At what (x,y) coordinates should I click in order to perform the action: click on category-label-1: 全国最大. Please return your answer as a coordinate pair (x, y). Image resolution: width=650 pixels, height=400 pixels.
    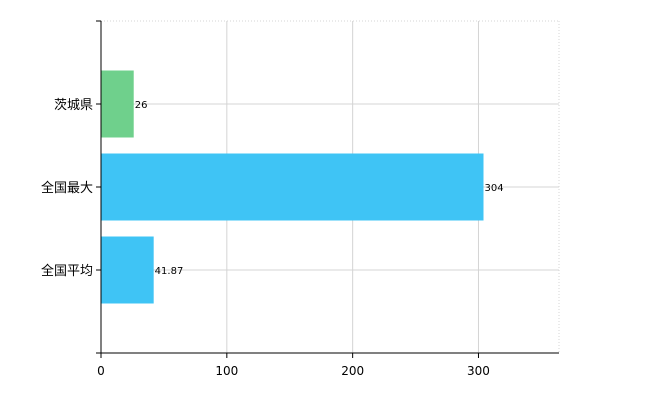
    Looking at the image, I should click on (67, 188).